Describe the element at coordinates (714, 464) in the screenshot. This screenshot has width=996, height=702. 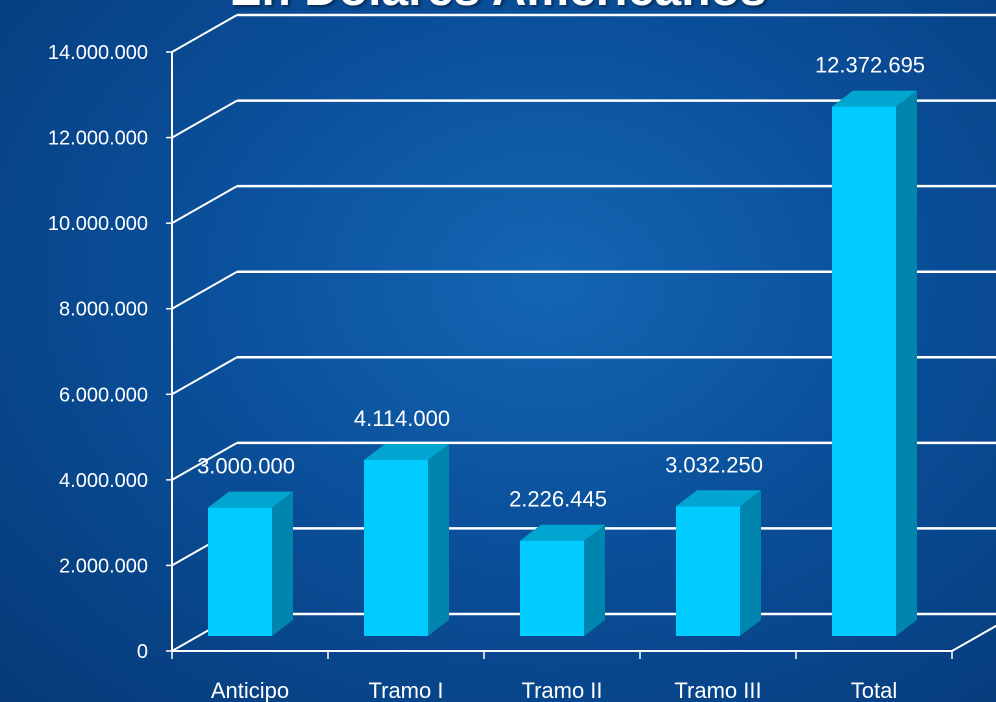
I see `bar-data-label: 3.032.250` at that location.